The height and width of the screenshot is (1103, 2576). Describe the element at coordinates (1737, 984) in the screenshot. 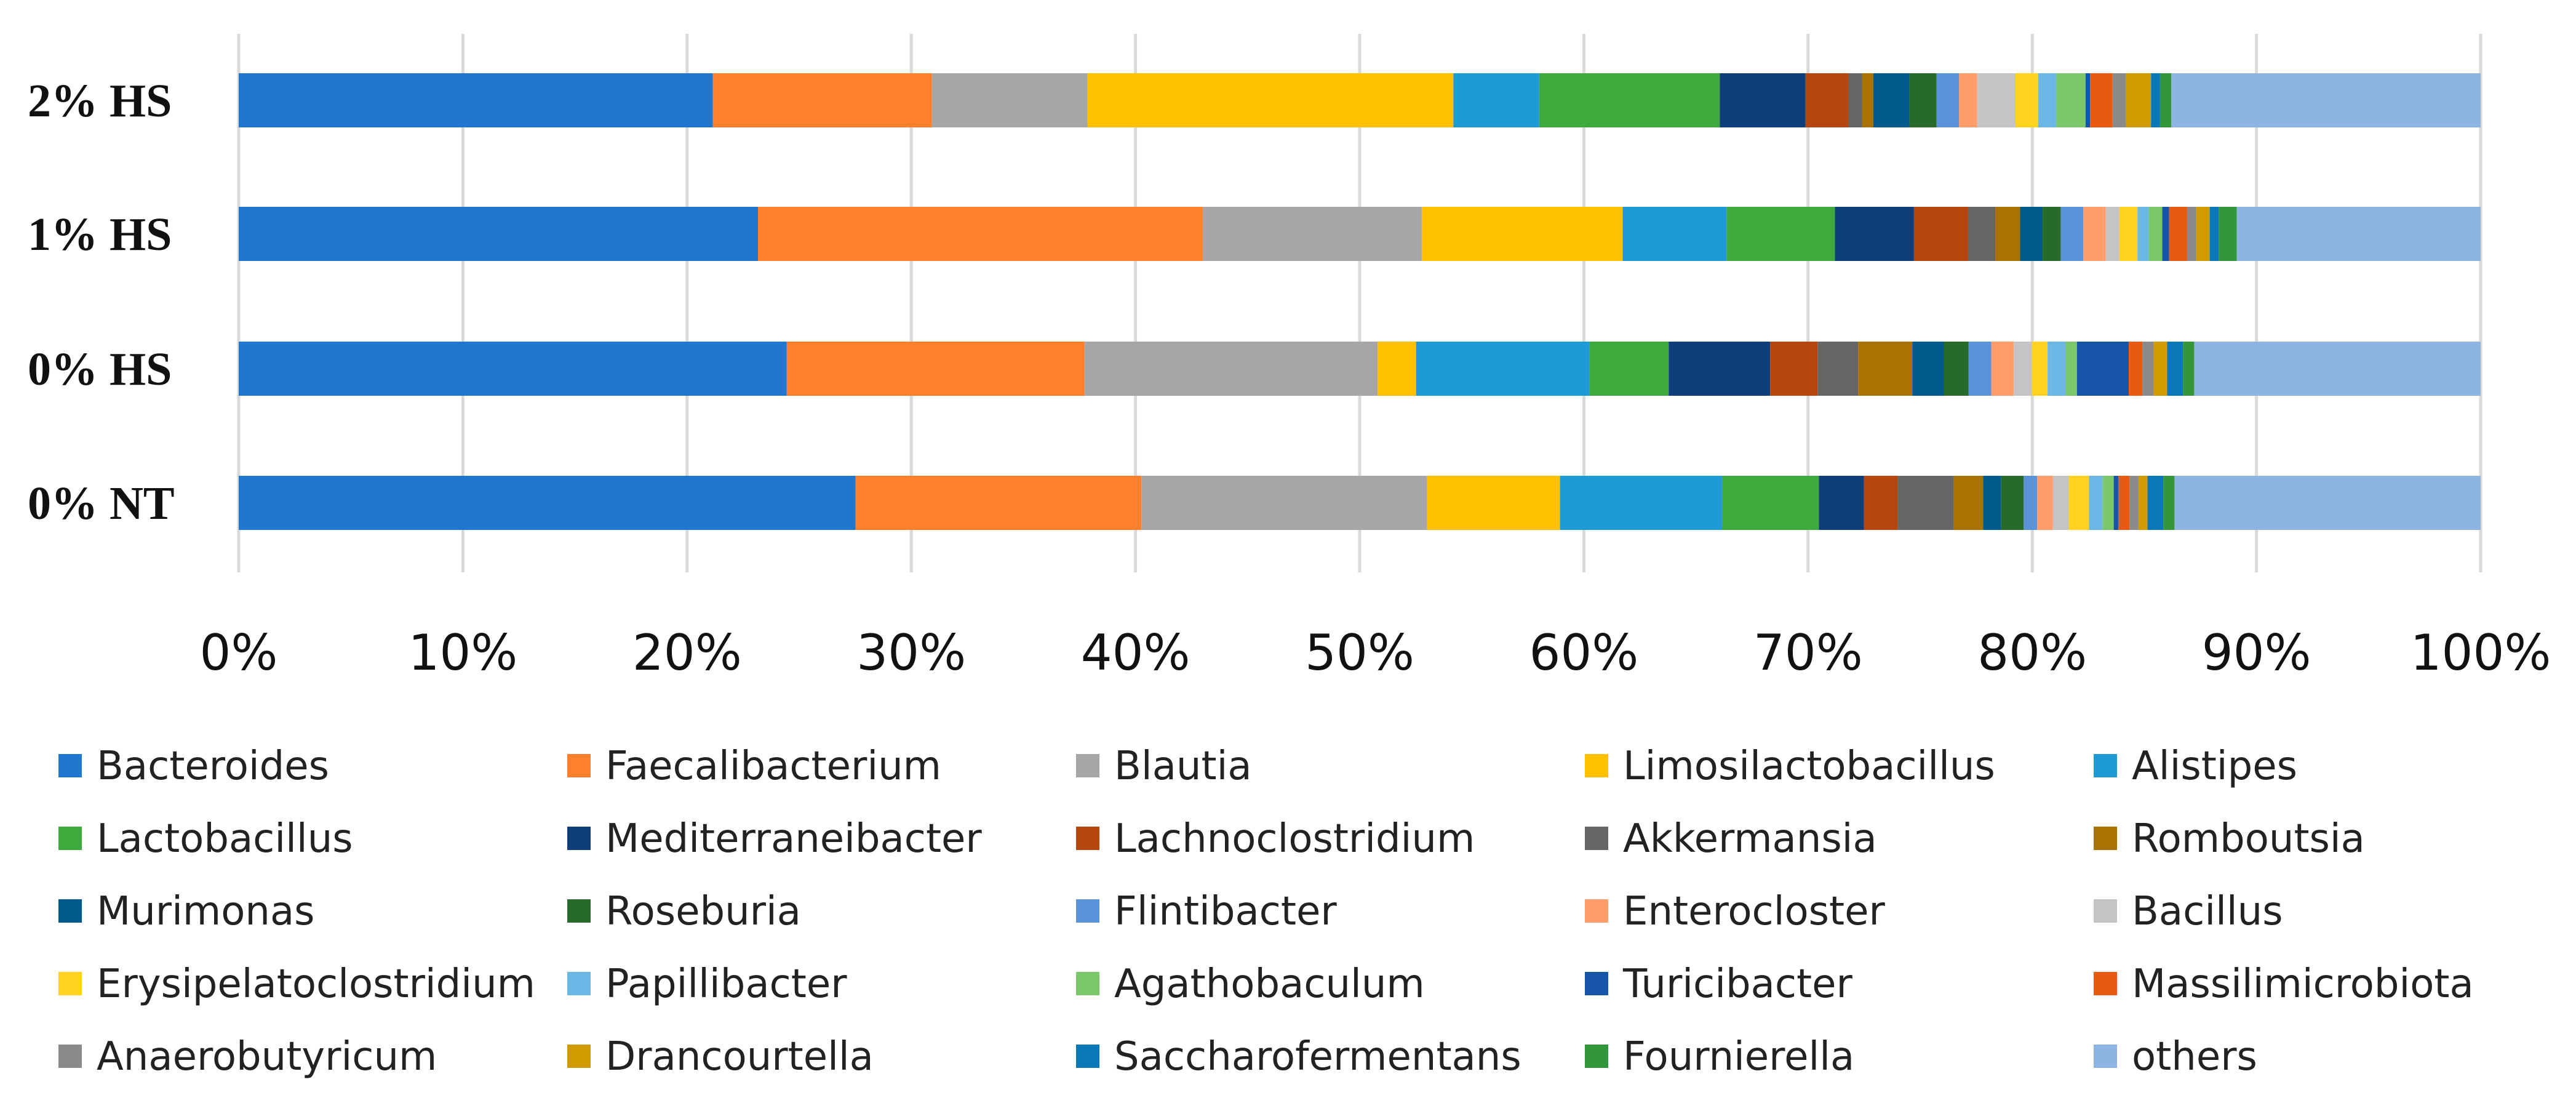

I see `legend-label: Turicibacter` at that location.